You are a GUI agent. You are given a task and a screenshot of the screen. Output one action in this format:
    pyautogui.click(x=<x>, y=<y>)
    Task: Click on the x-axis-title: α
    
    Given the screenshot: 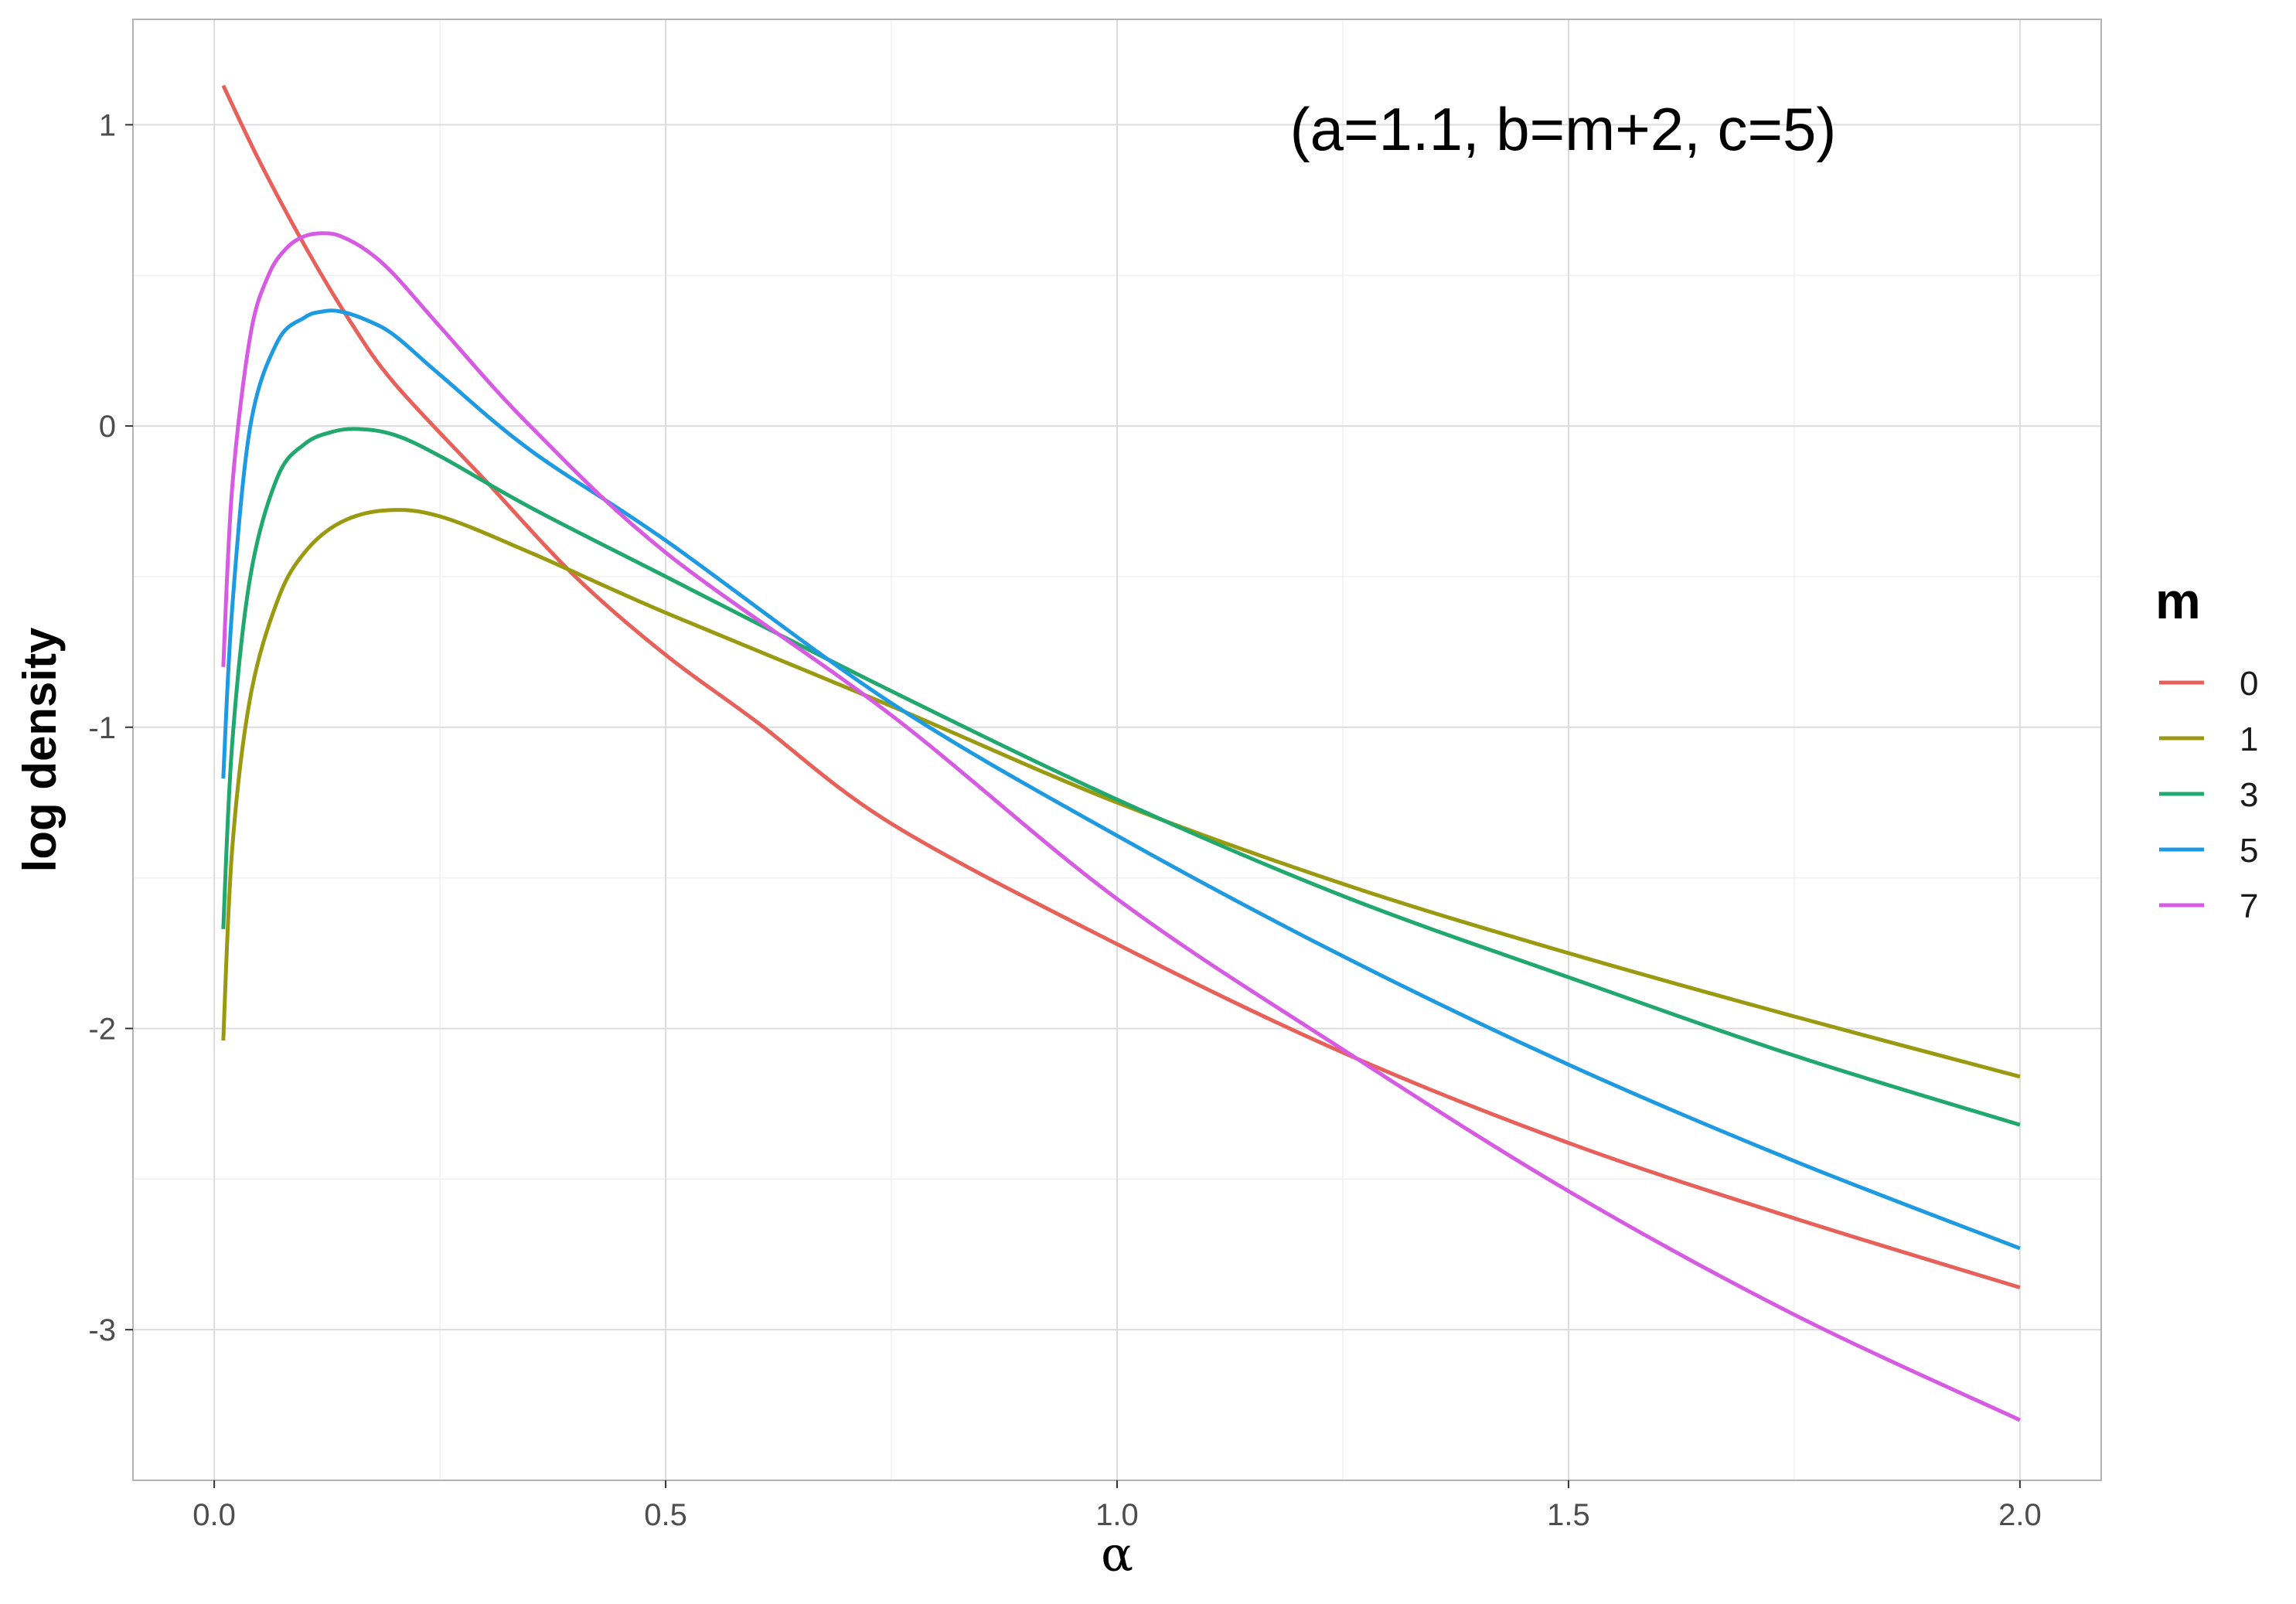 What is the action you would take?
    pyautogui.click(x=1117, y=1554)
    